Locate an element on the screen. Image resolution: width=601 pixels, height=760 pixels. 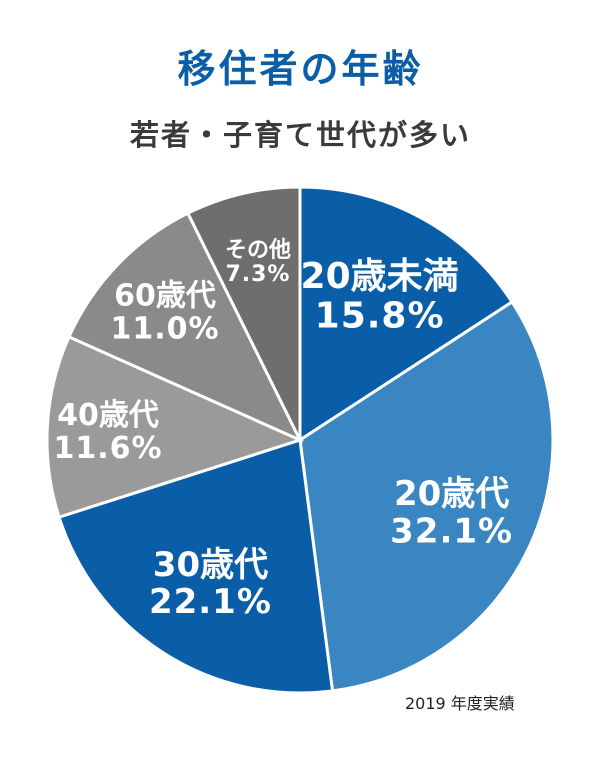
slice-value-label: 15.8% is located at coordinates (380, 315).